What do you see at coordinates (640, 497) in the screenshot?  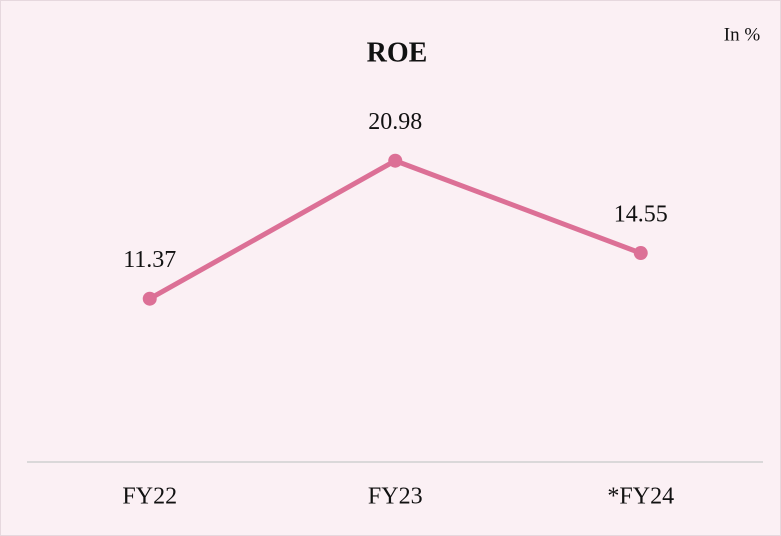 I see `x-tick-label: *FY24` at bounding box center [640, 497].